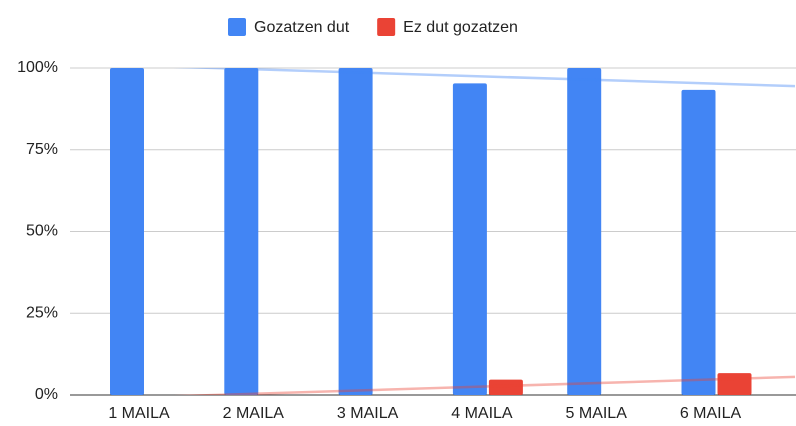 The width and height of the screenshot is (796, 426). What do you see at coordinates (42, 231) in the screenshot?
I see `y-tick-label: 50%` at bounding box center [42, 231].